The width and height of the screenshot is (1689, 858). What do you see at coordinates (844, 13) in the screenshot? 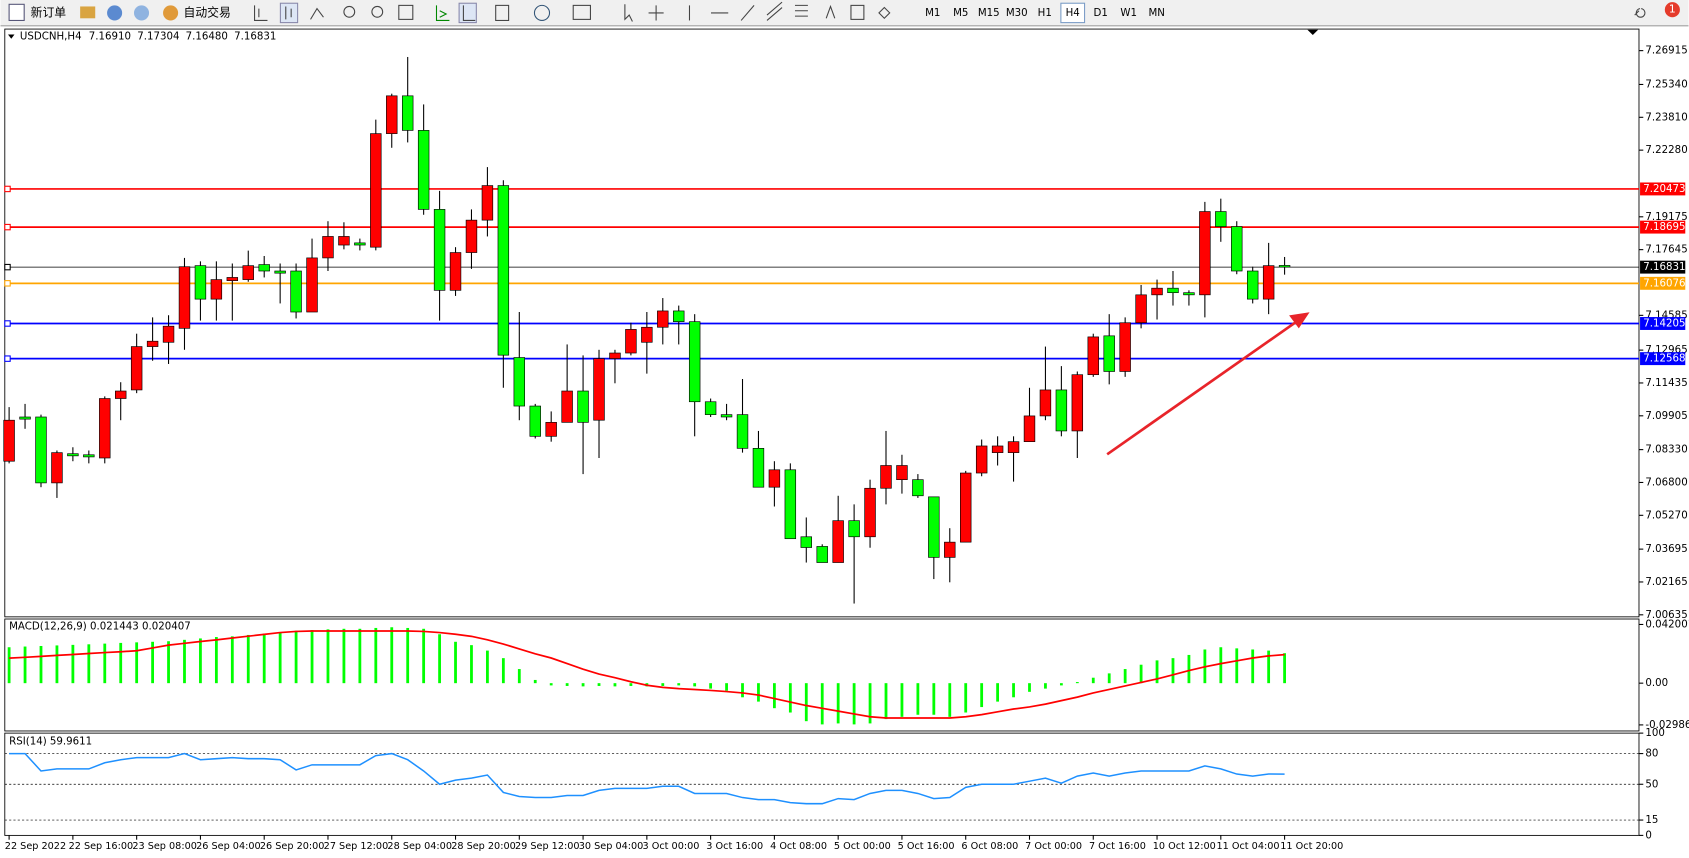
I see `toolbar: 新订单 自动交易` at bounding box center [844, 13].